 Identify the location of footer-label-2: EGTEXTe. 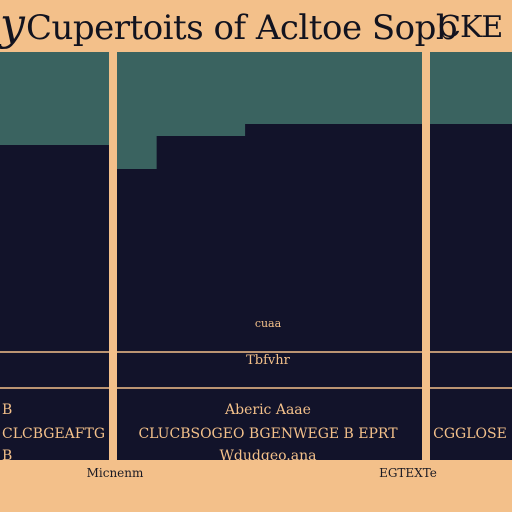
(408, 473).